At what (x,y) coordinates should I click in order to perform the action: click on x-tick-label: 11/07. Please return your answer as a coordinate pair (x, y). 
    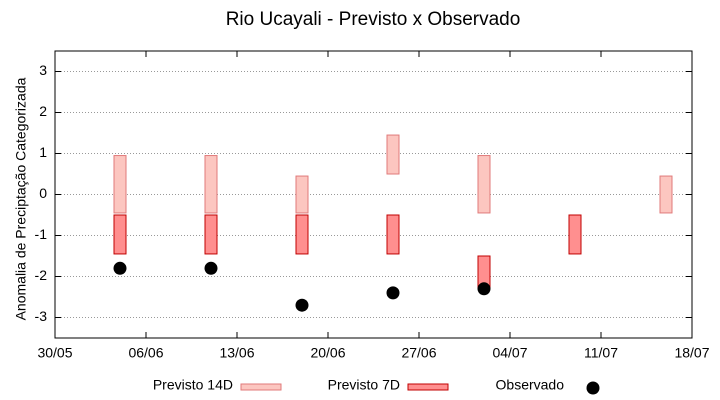
    Looking at the image, I should click on (601, 353).